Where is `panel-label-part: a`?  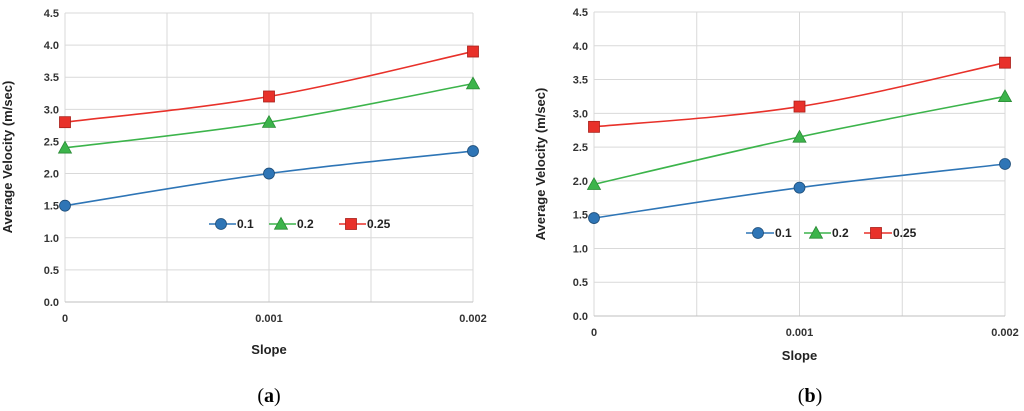
panel-label-part: a is located at coordinates (269, 396).